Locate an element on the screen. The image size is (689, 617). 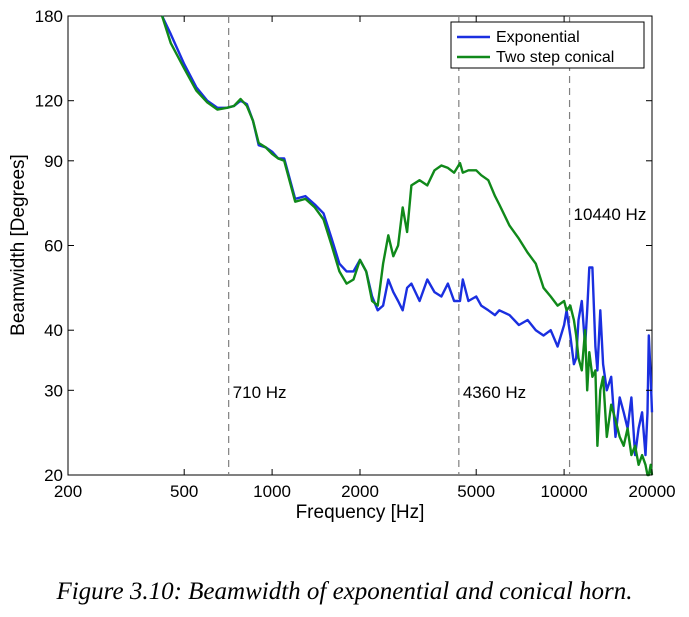
x-tick-label: 5000 is located at coordinates (476, 491).